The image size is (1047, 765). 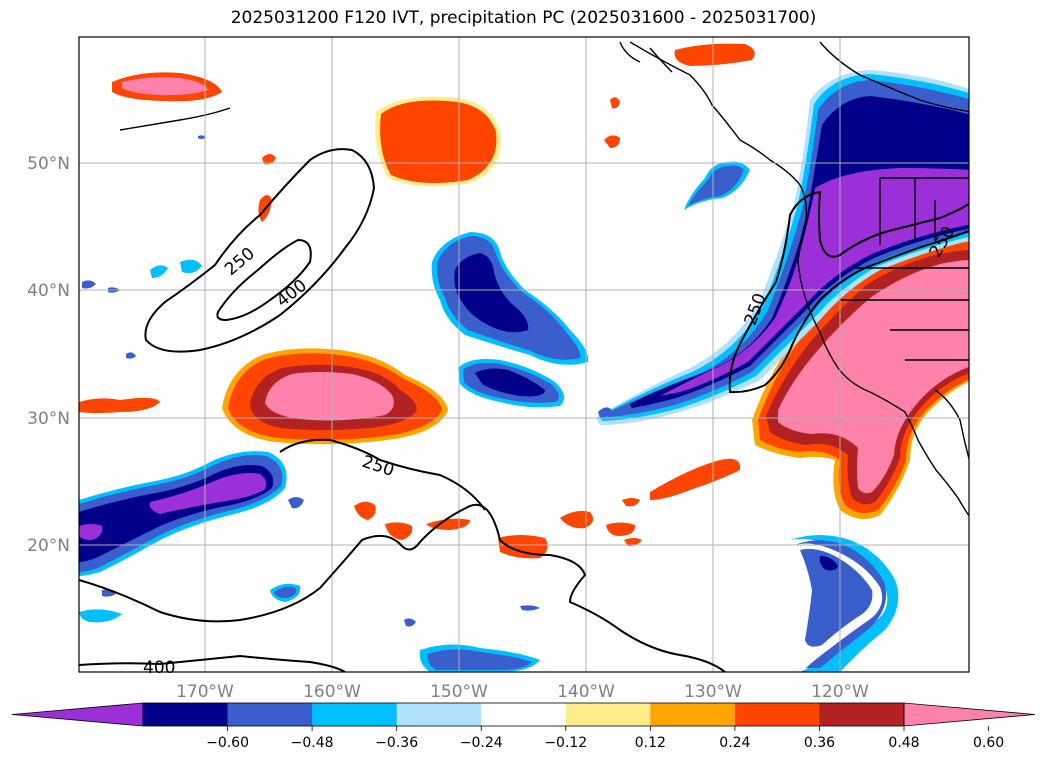 What do you see at coordinates (396, 743) in the screenshot?
I see `colorbar-tick-label: −0.36` at bounding box center [396, 743].